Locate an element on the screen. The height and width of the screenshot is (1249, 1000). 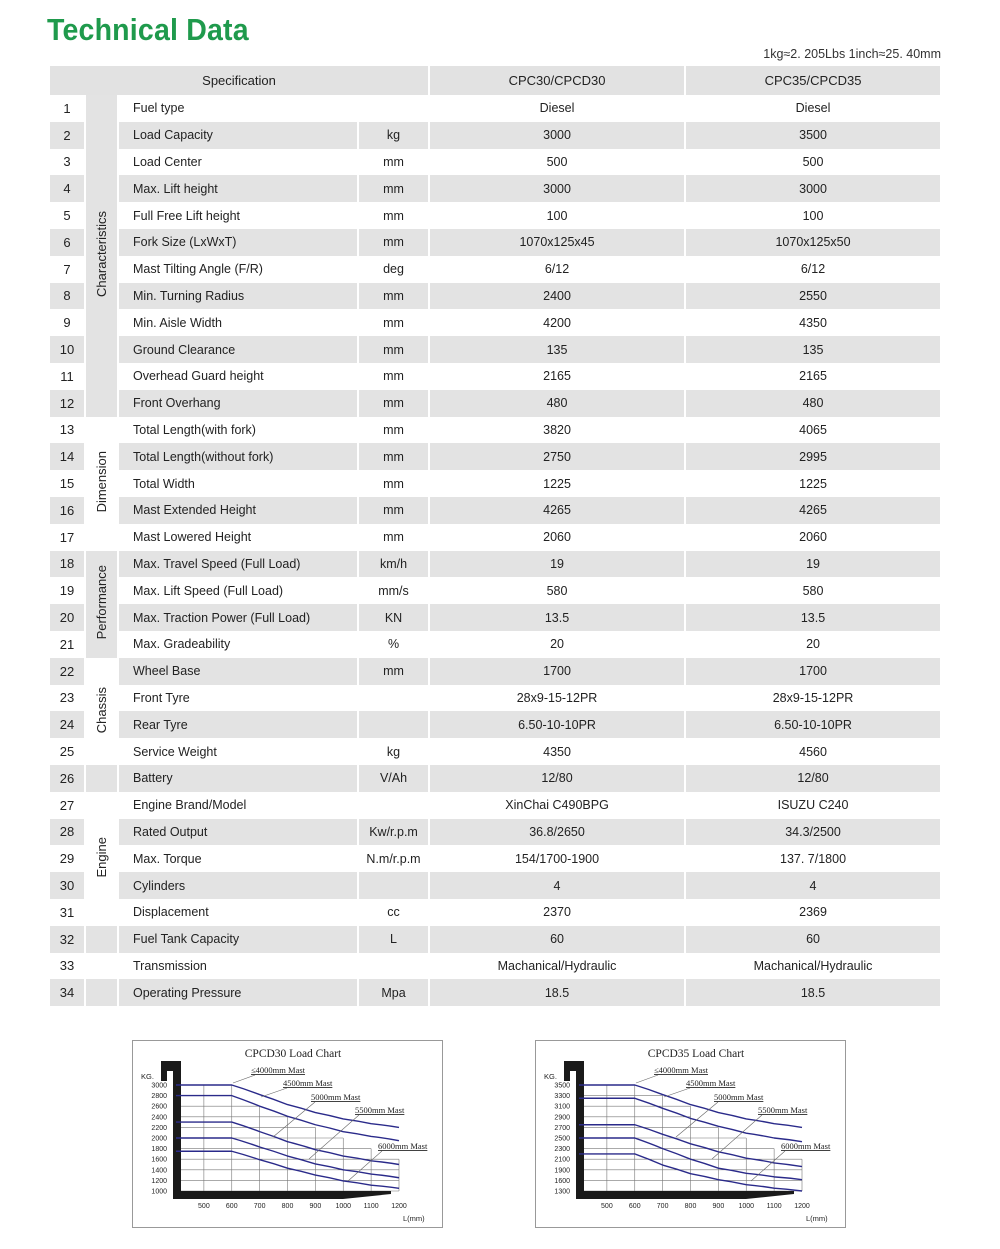
value-cpc35: 2995 is located at coordinates (814, 457).